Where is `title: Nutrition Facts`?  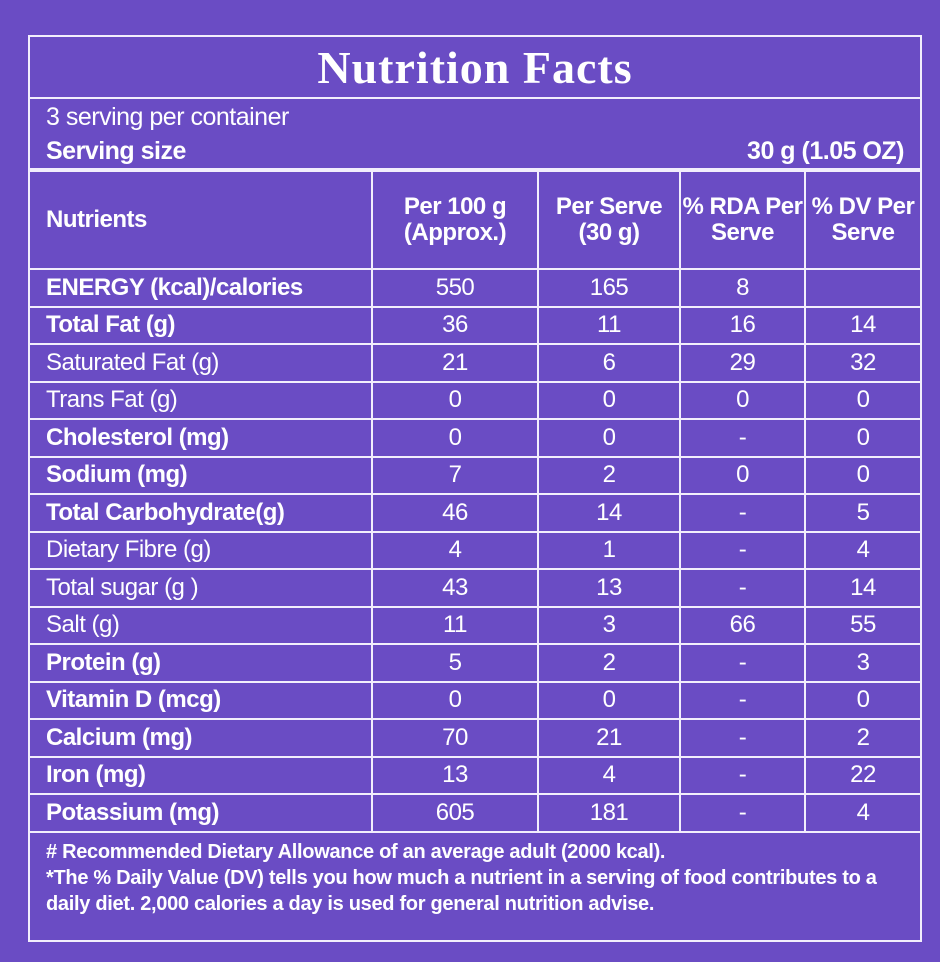
title: Nutrition Facts is located at coordinates (475, 68).